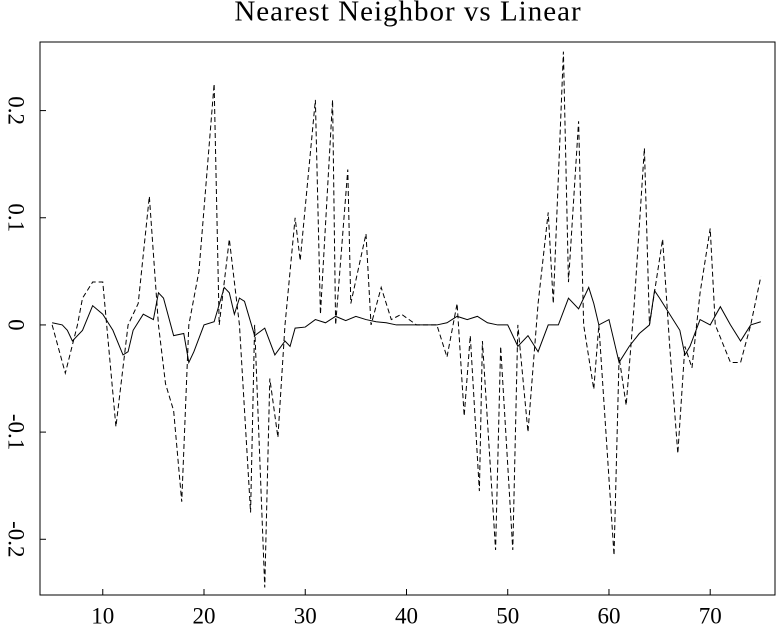 The width and height of the screenshot is (777, 630). Describe the element at coordinates (204, 615) in the screenshot. I see `x-tick-label: 20` at that location.